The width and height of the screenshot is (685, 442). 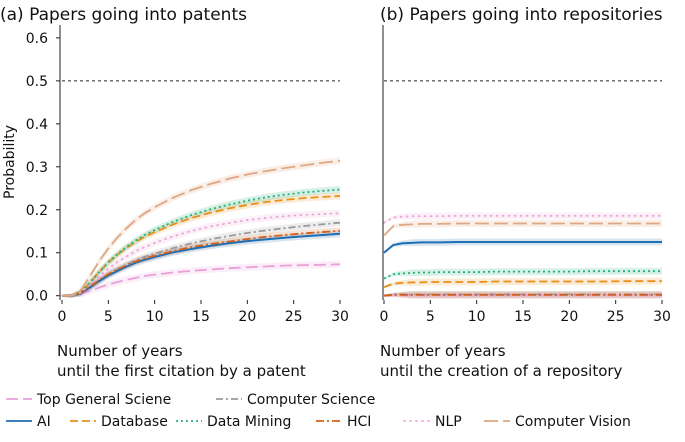 What do you see at coordinates (37, 254) in the screenshot?
I see `y-tick-label: 0.1` at bounding box center [37, 254].